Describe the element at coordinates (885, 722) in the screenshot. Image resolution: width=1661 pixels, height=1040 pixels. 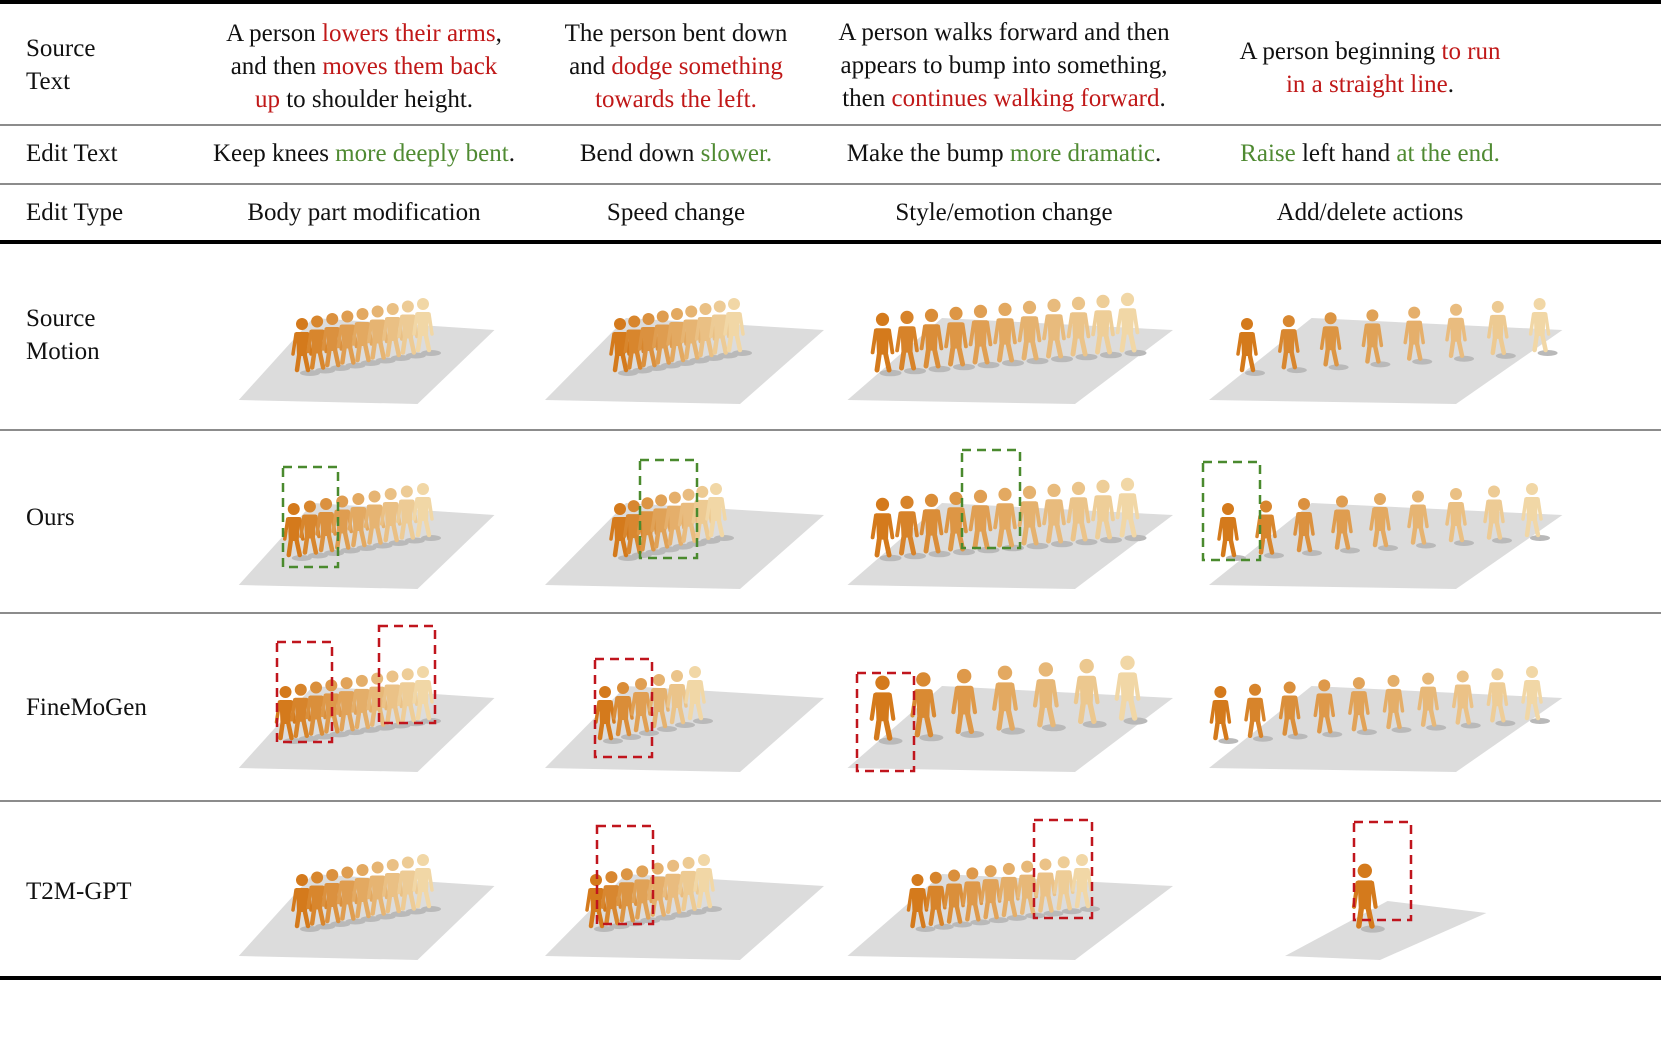
I see `red-highlight-box` at that location.